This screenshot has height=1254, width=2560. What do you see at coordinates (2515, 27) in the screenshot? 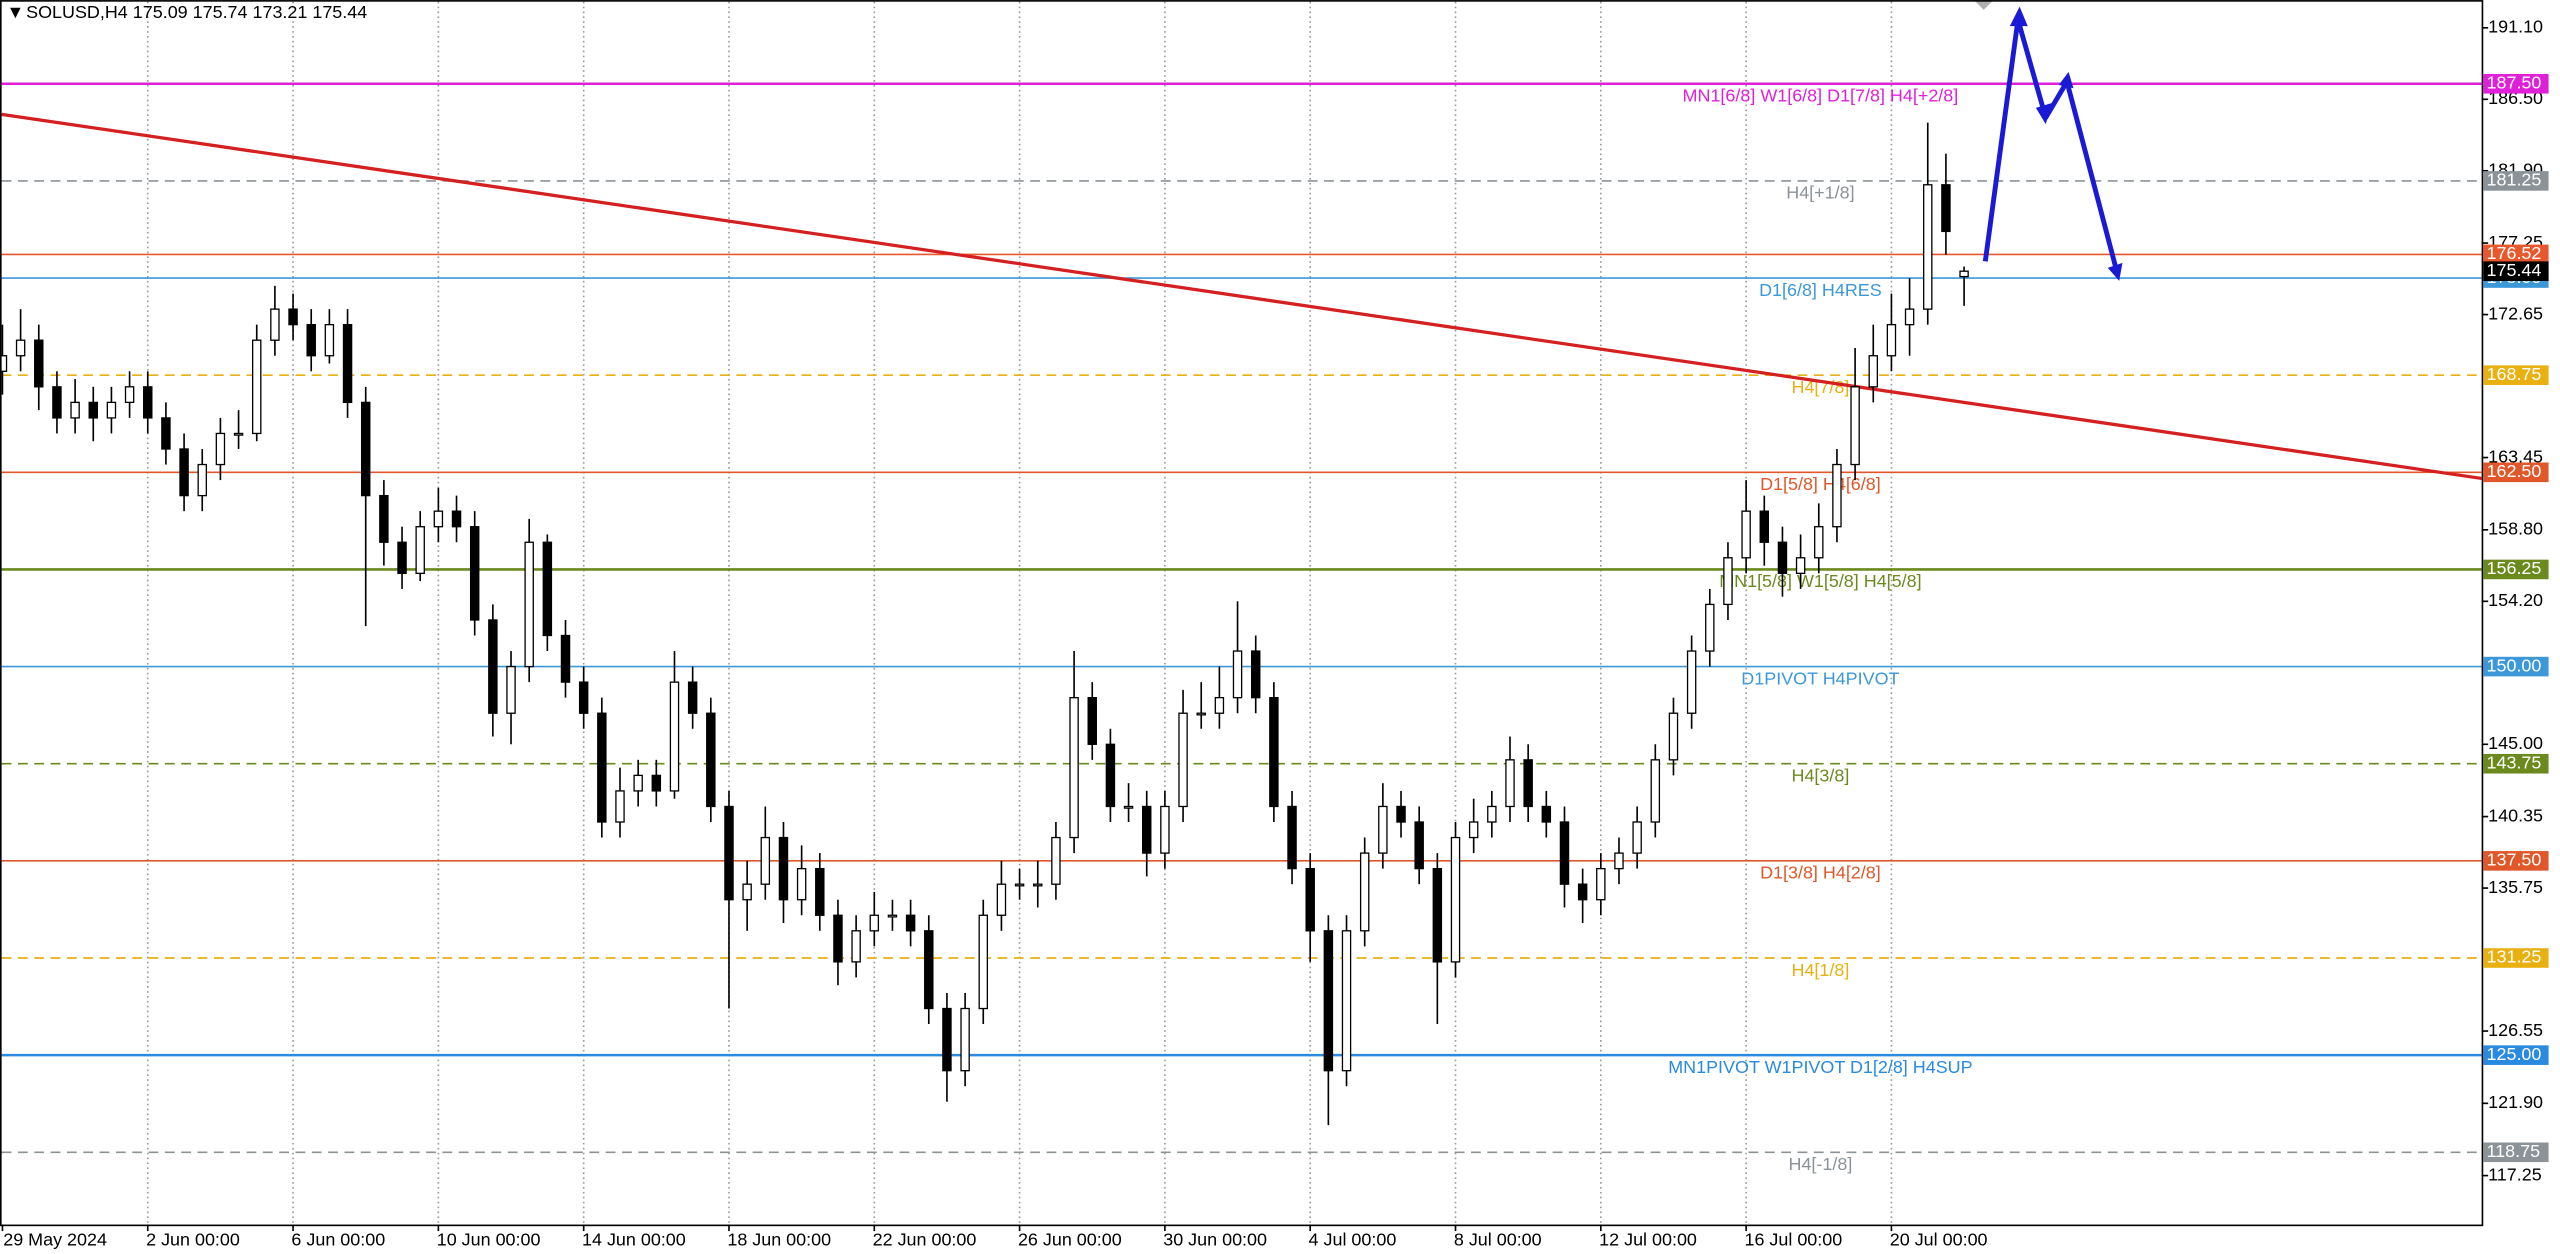
I see `y-tick-label: 191.10` at bounding box center [2515, 27].